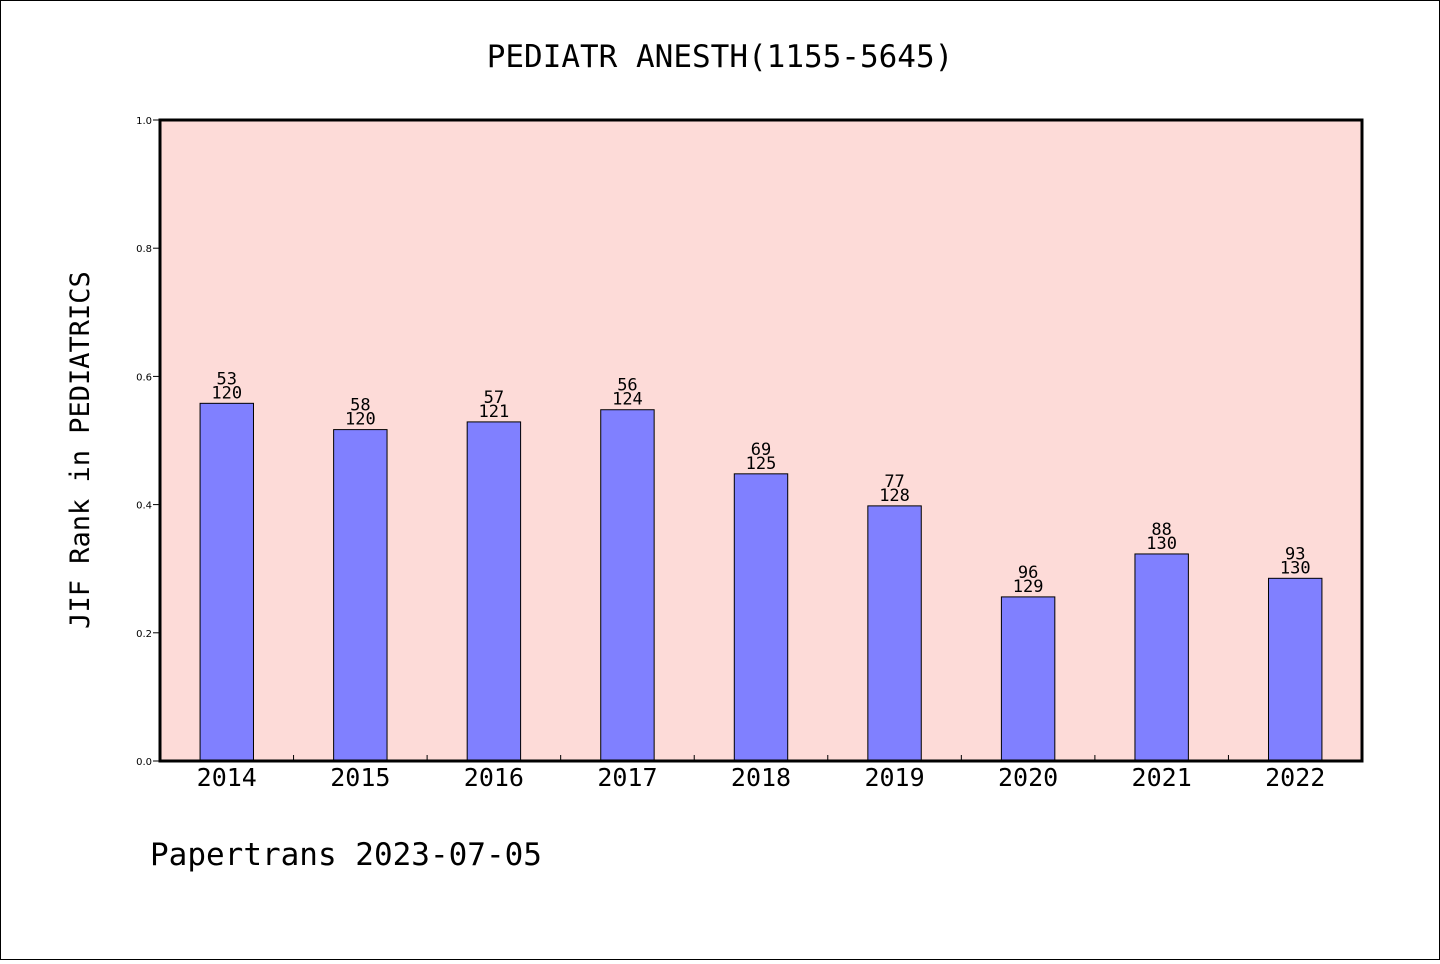 This screenshot has height=964, width=1440. What do you see at coordinates (346, 855) in the screenshot?
I see `footer-credit: Papertrans 2023-07-05` at bounding box center [346, 855].